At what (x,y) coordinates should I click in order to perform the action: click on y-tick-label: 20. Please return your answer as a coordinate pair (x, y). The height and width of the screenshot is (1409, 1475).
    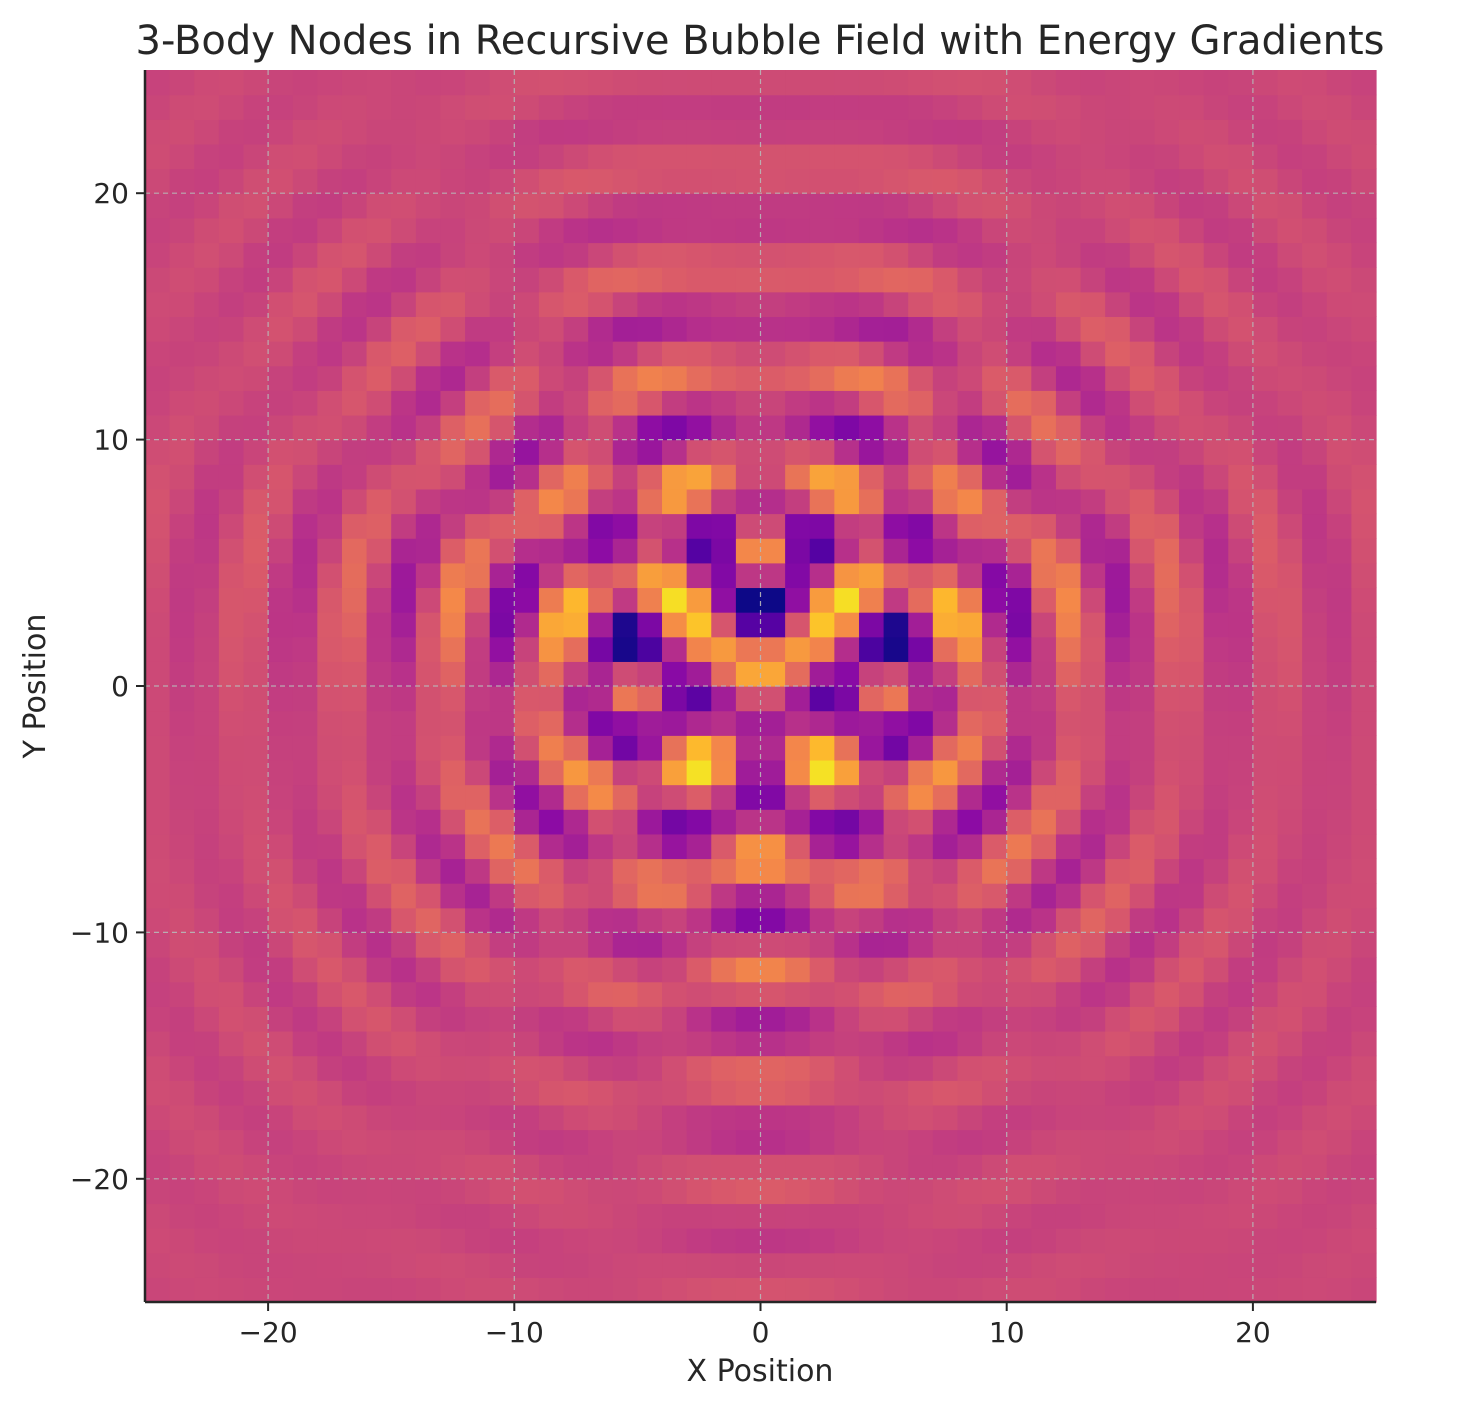
    Looking at the image, I should click on (111, 193).